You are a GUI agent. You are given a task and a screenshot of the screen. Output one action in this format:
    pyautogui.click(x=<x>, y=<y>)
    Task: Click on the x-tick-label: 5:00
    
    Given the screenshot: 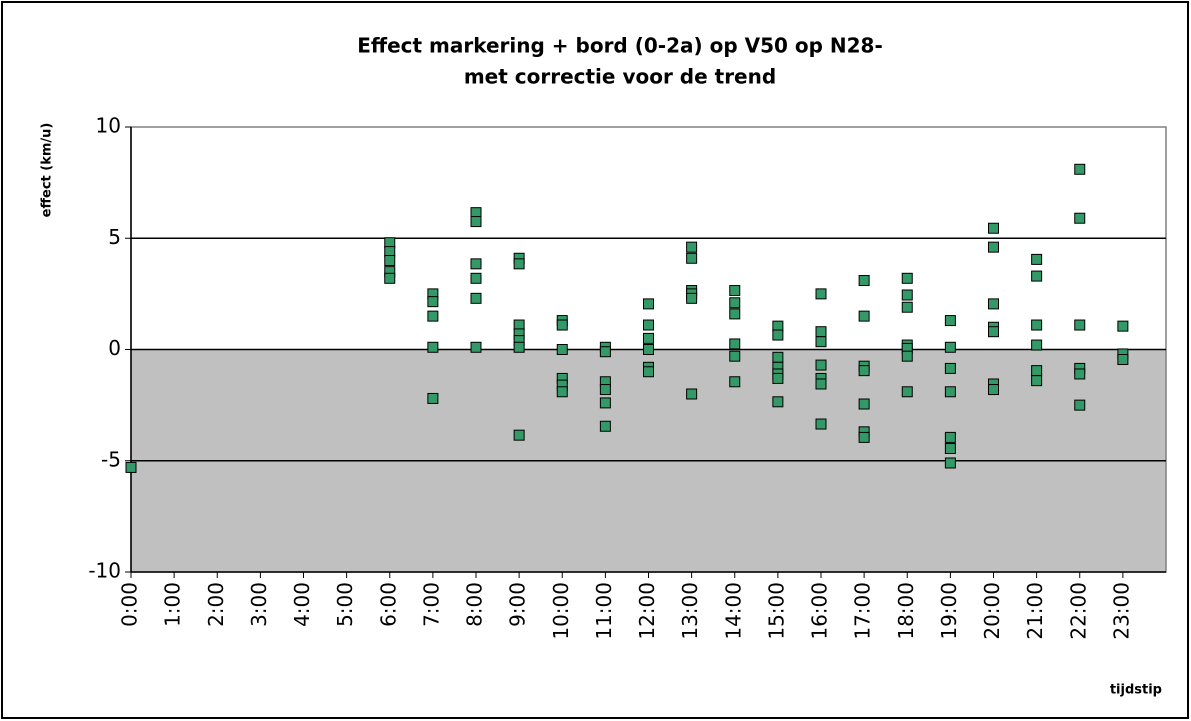 What is the action you would take?
    pyautogui.click(x=345, y=604)
    